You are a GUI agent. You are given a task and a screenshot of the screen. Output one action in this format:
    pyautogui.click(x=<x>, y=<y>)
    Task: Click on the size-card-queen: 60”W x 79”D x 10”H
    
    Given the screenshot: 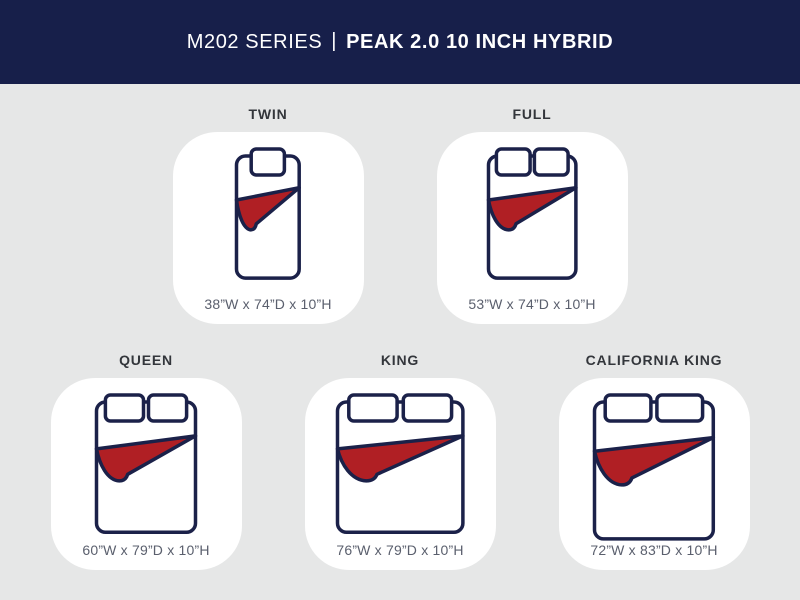 What is the action you would take?
    pyautogui.click(x=146, y=474)
    